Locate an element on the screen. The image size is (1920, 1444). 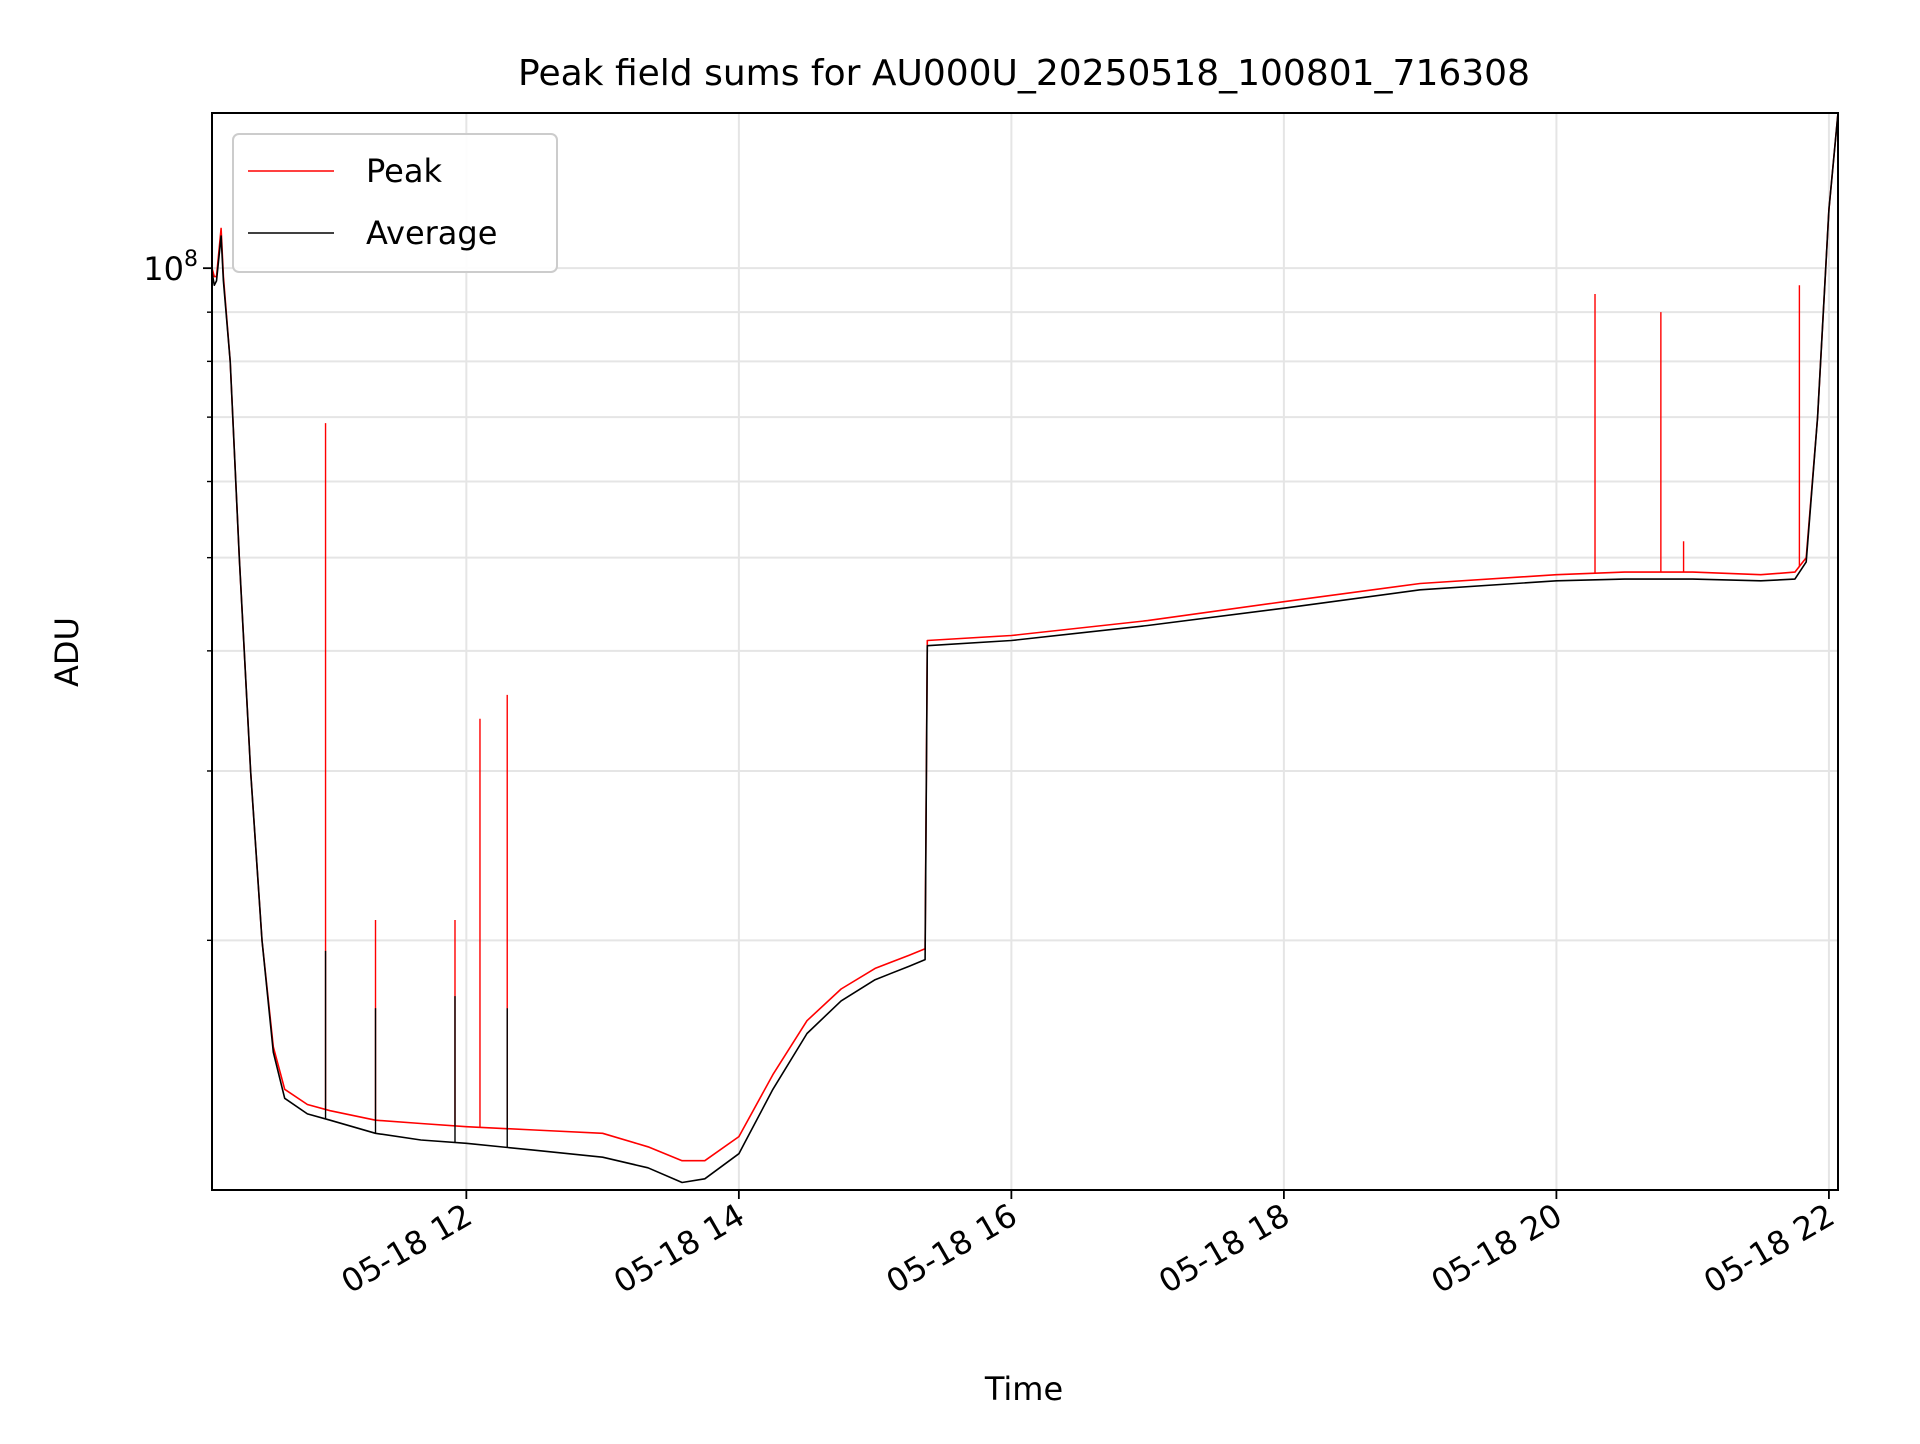
legend: Peak Average is located at coordinates (395, 203).